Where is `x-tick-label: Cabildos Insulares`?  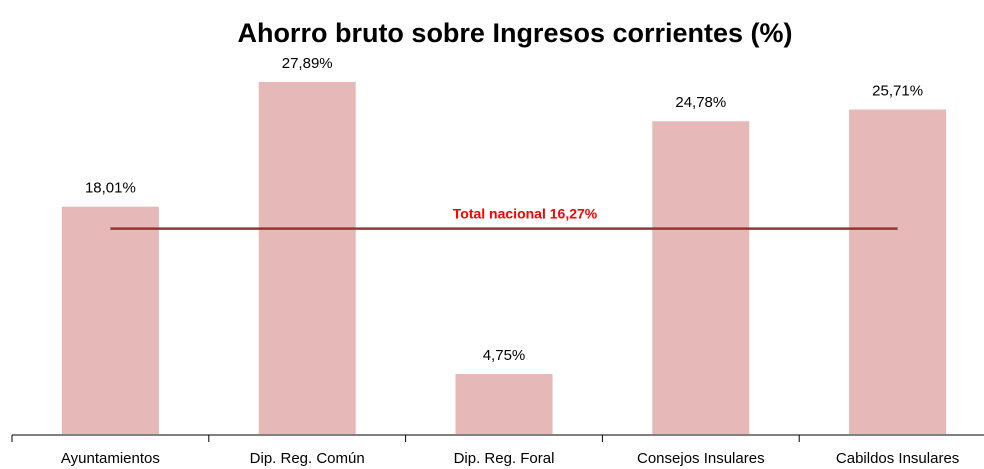
x-tick-label: Cabildos Insulares is located at coordinates (897, 458).